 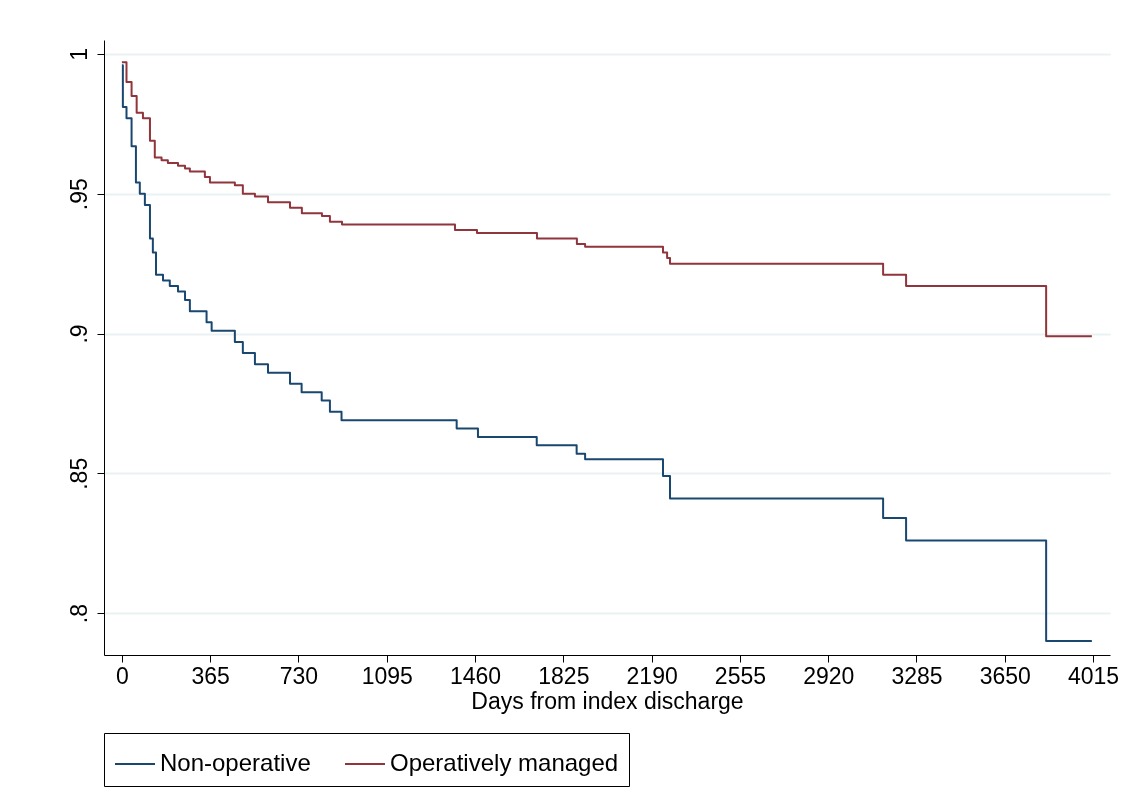 What do you see at coordinates (122, 675) in the screenshot?
I see `x-tick-label: 0` at bounding box center [122, 675].